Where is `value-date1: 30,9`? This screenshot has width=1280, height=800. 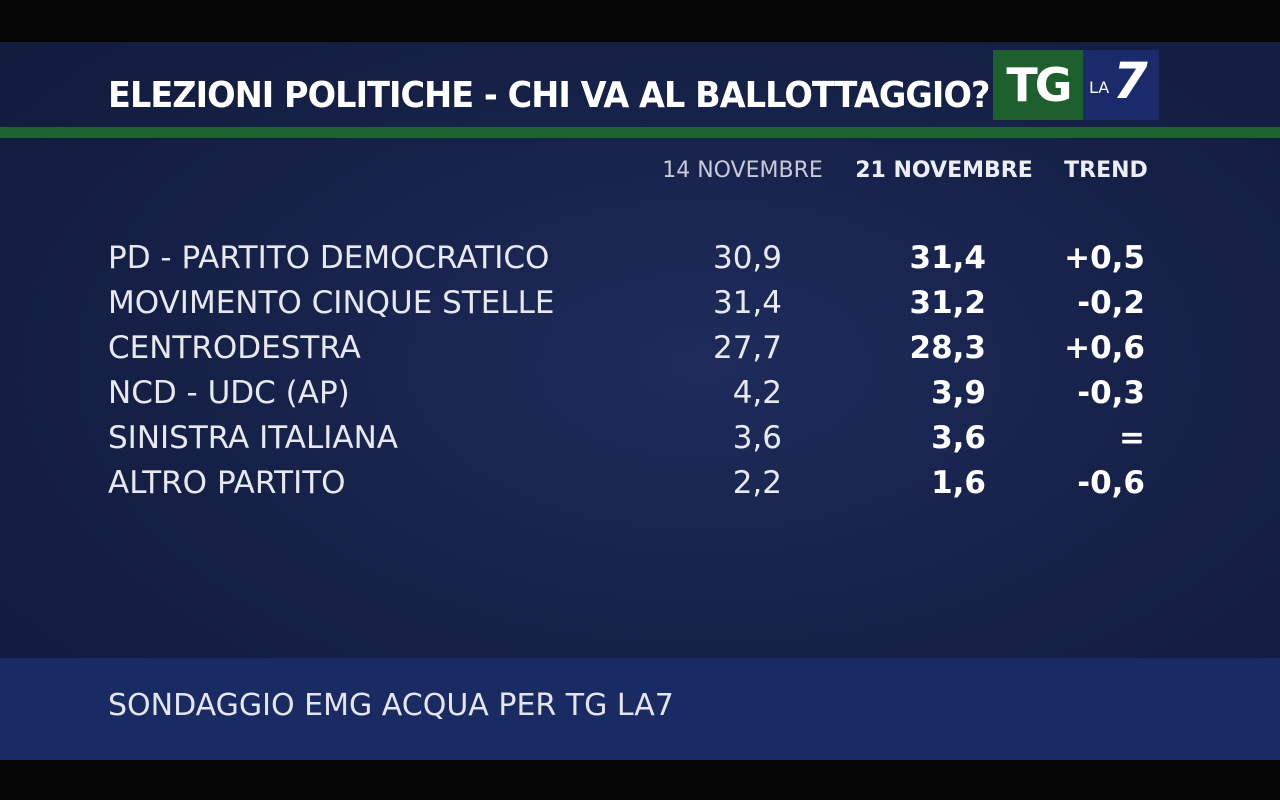
value-date1: 30,9 is located at coordinates (747, 258).